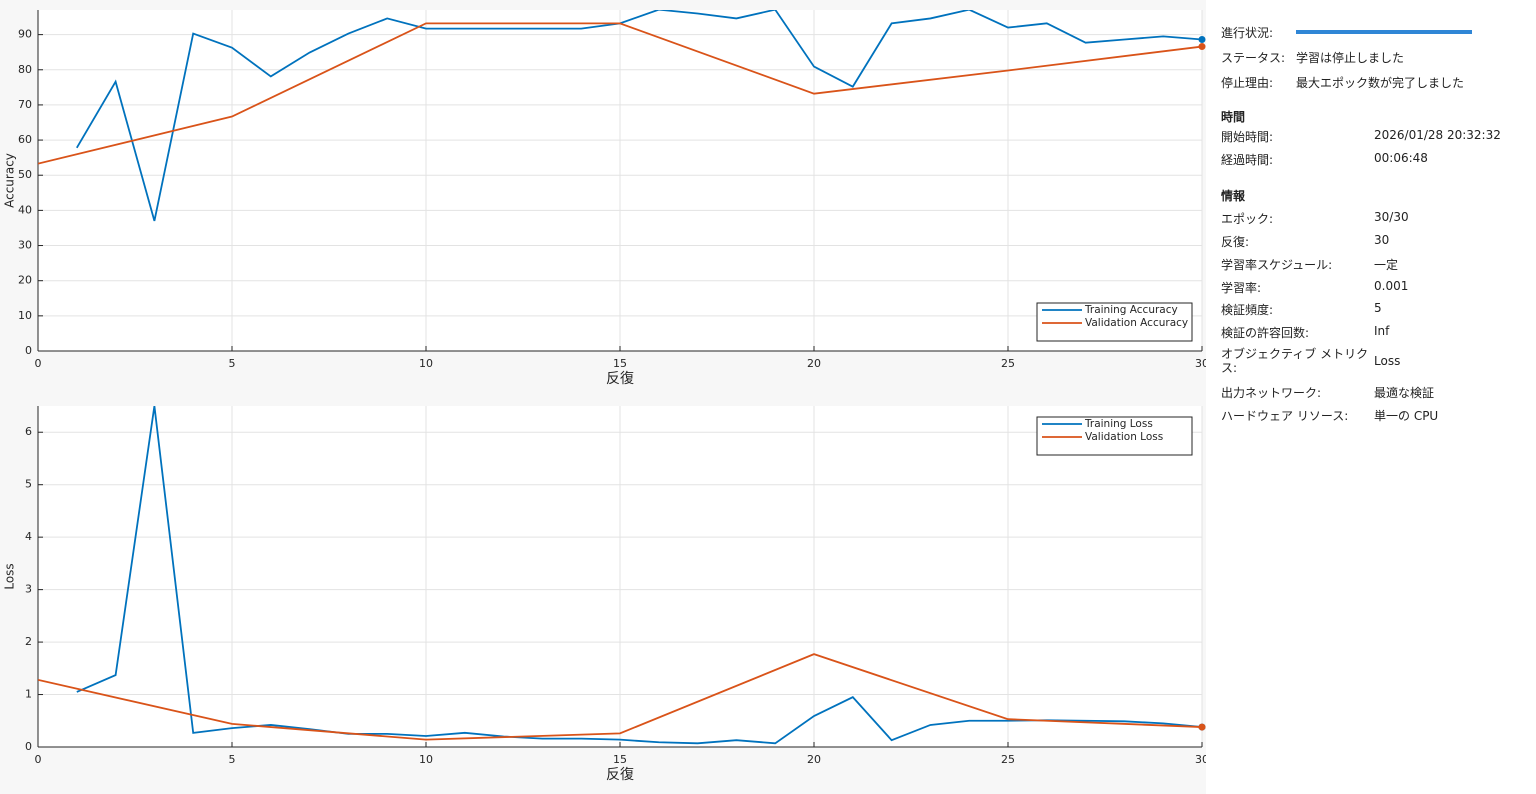 This screenshot has height=794, width=1536. What do you see at coordinates (1378, 308) in the screenshot?
I see `field-value: 5` at bounding box center [1378, 308].